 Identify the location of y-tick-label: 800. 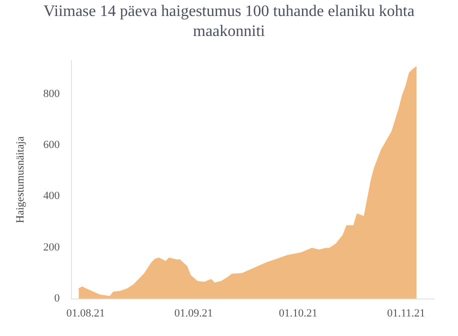
(51, 94).